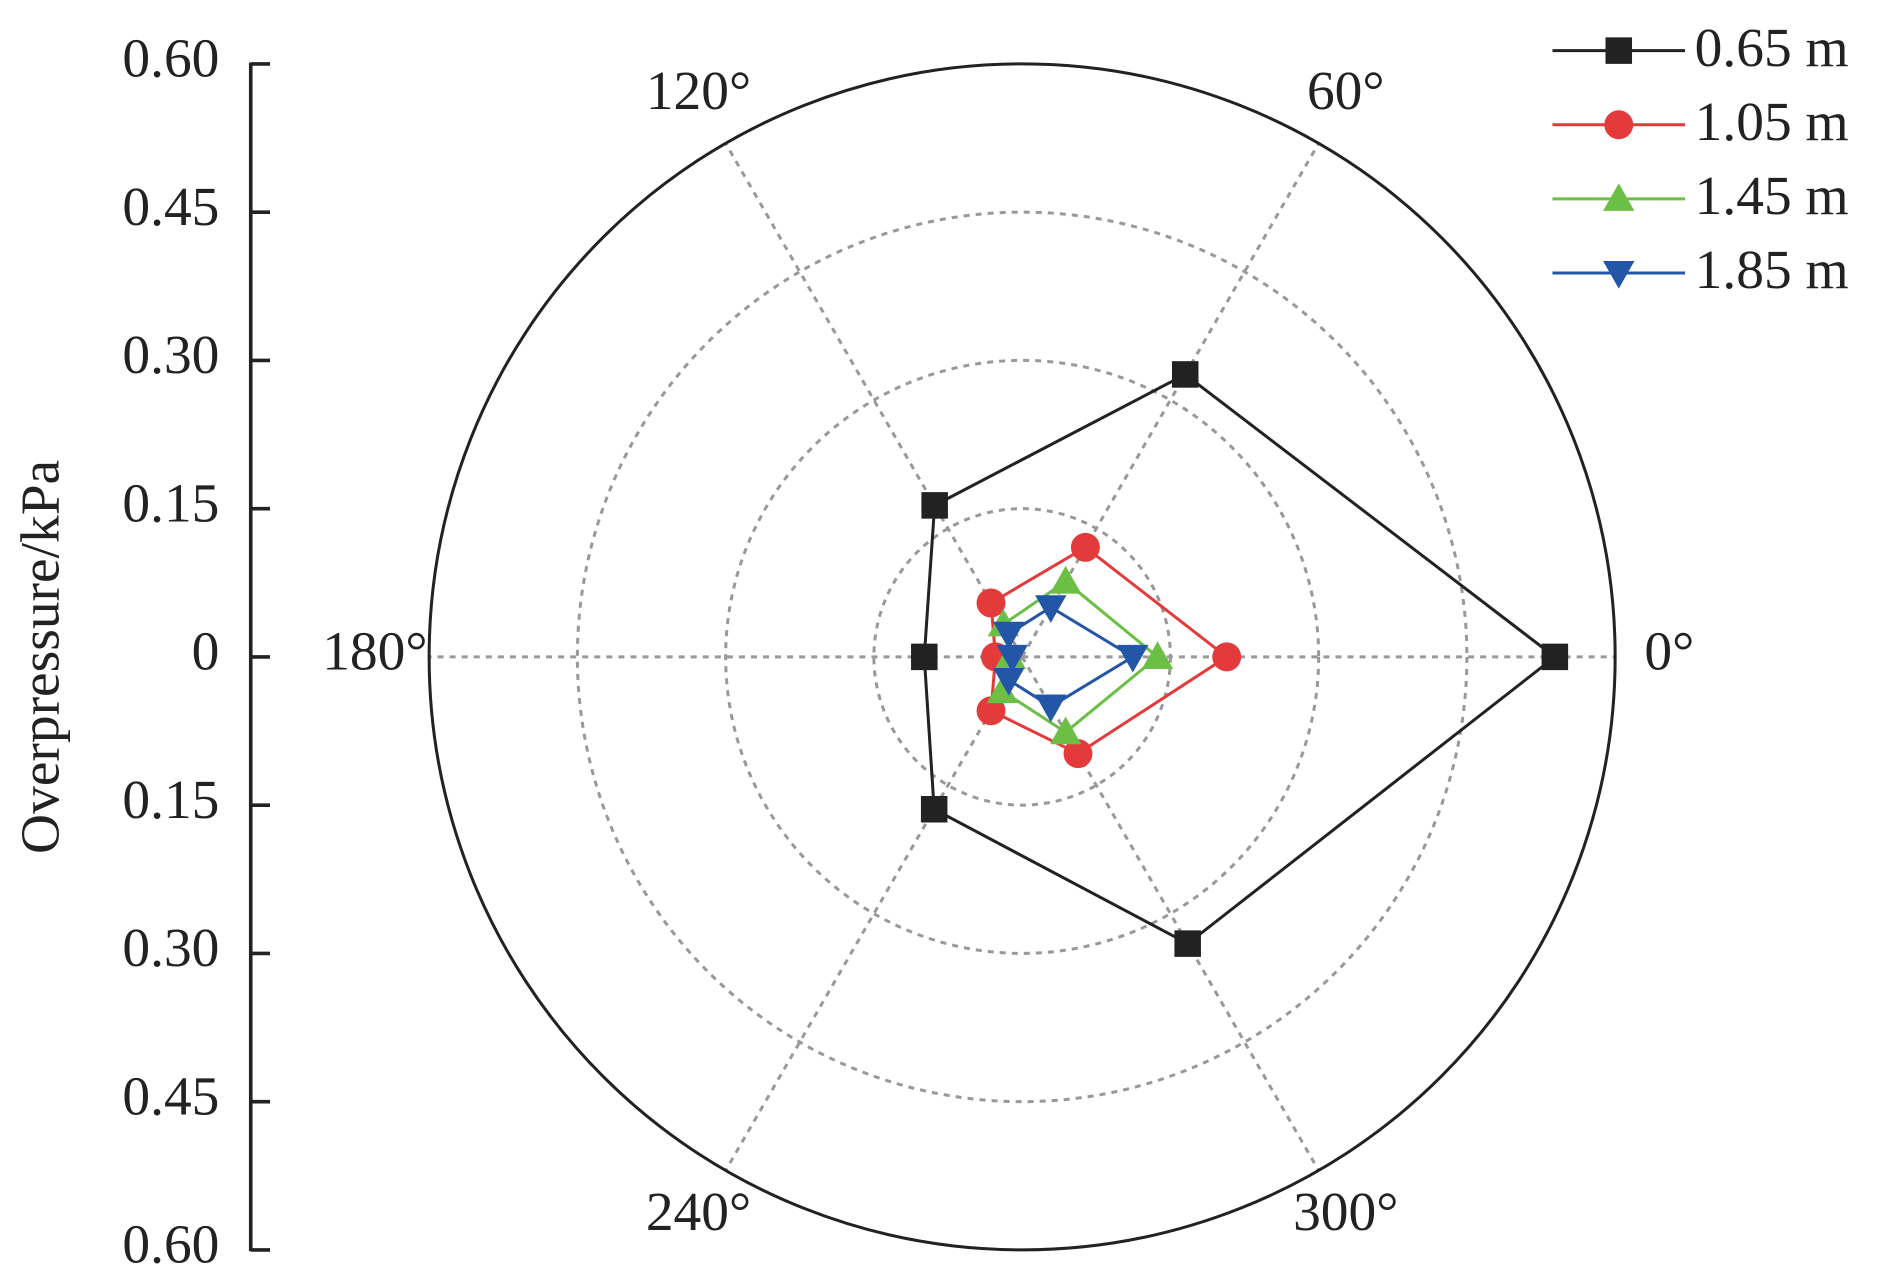 This screenshot has width=1890, height=1274. I want to click on angle-label: 300°, so click(1345, 1211).